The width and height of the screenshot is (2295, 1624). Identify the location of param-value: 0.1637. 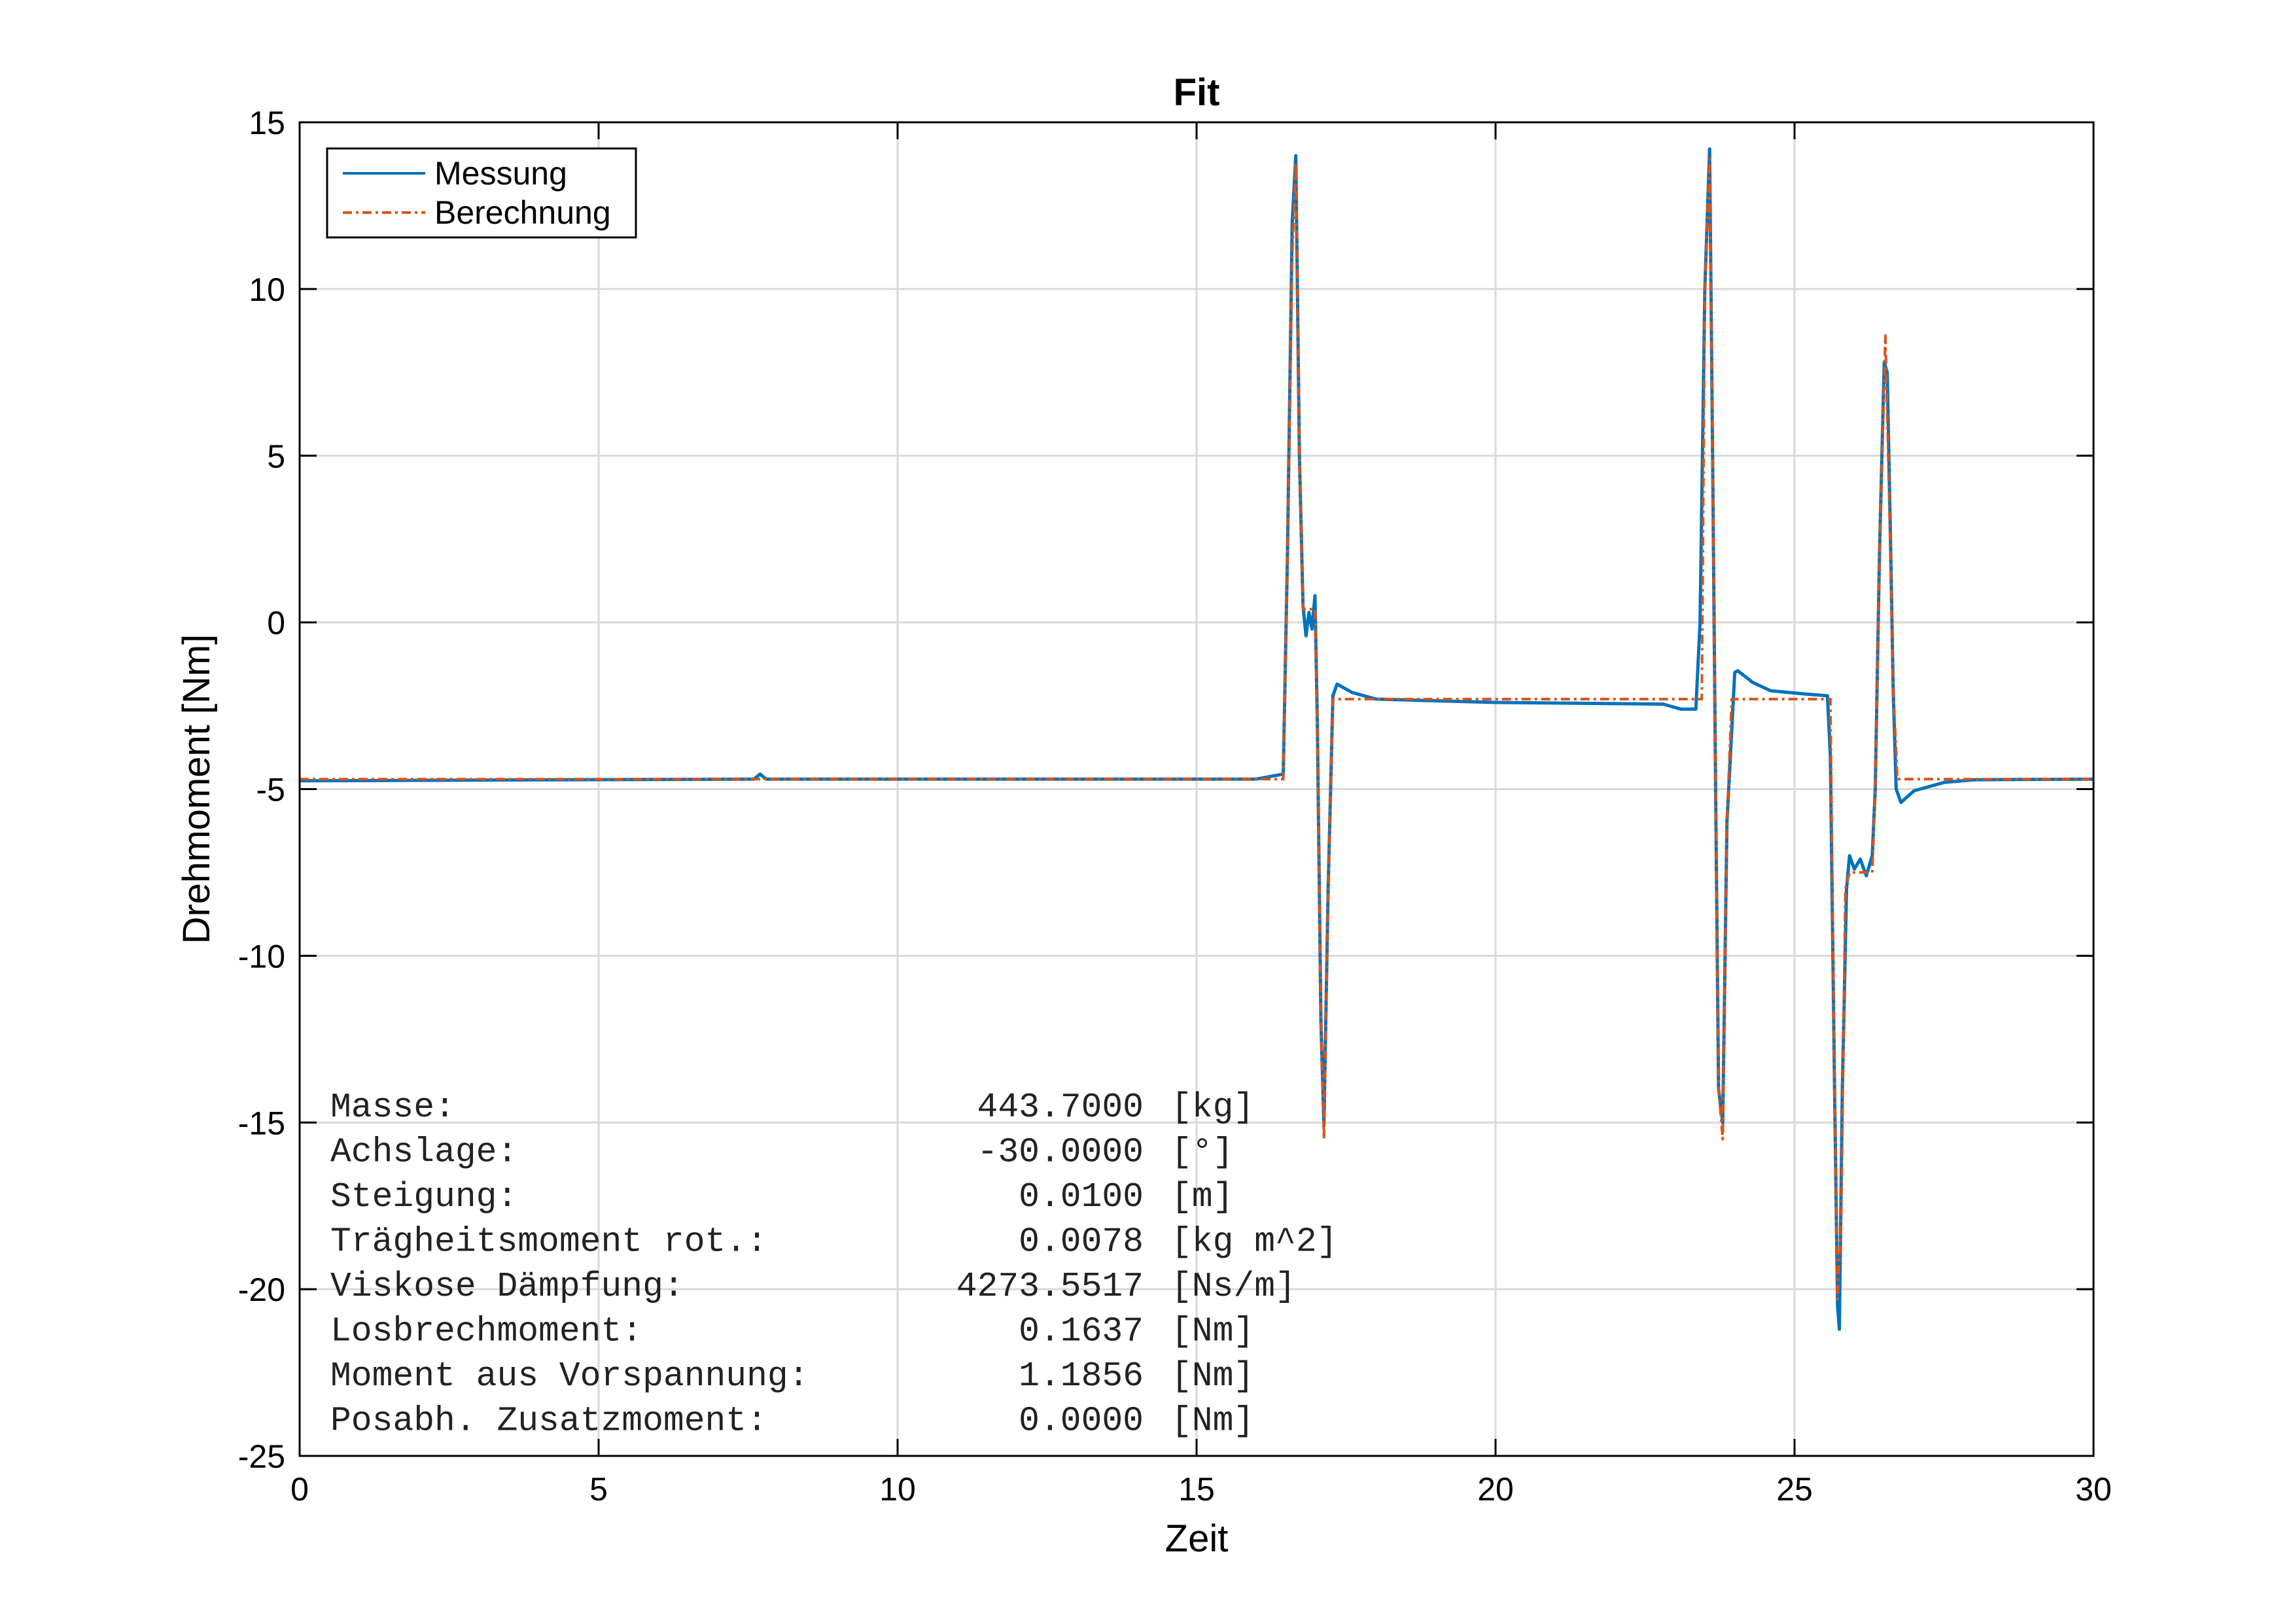
(1081, 1331).